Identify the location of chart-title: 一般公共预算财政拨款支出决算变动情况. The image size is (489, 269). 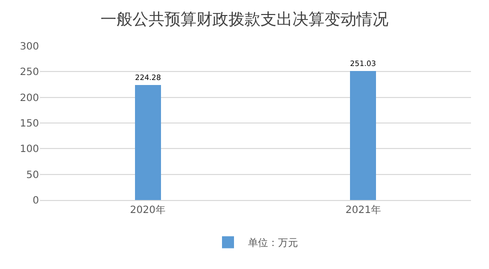
(244, 19).